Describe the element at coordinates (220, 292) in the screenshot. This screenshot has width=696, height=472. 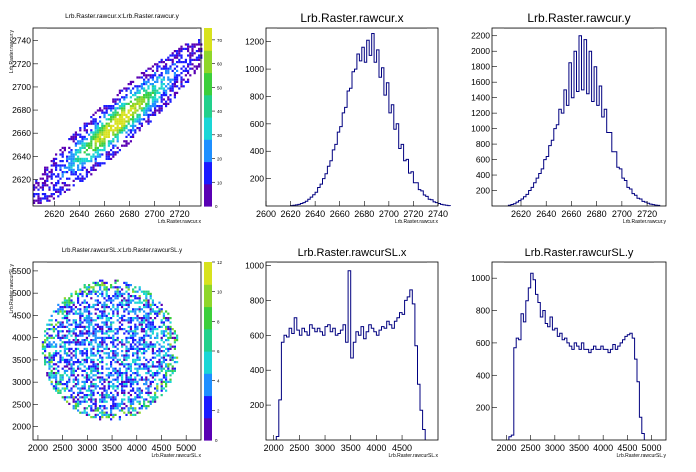
I see `colorbar-tick-label: 10` at that location.